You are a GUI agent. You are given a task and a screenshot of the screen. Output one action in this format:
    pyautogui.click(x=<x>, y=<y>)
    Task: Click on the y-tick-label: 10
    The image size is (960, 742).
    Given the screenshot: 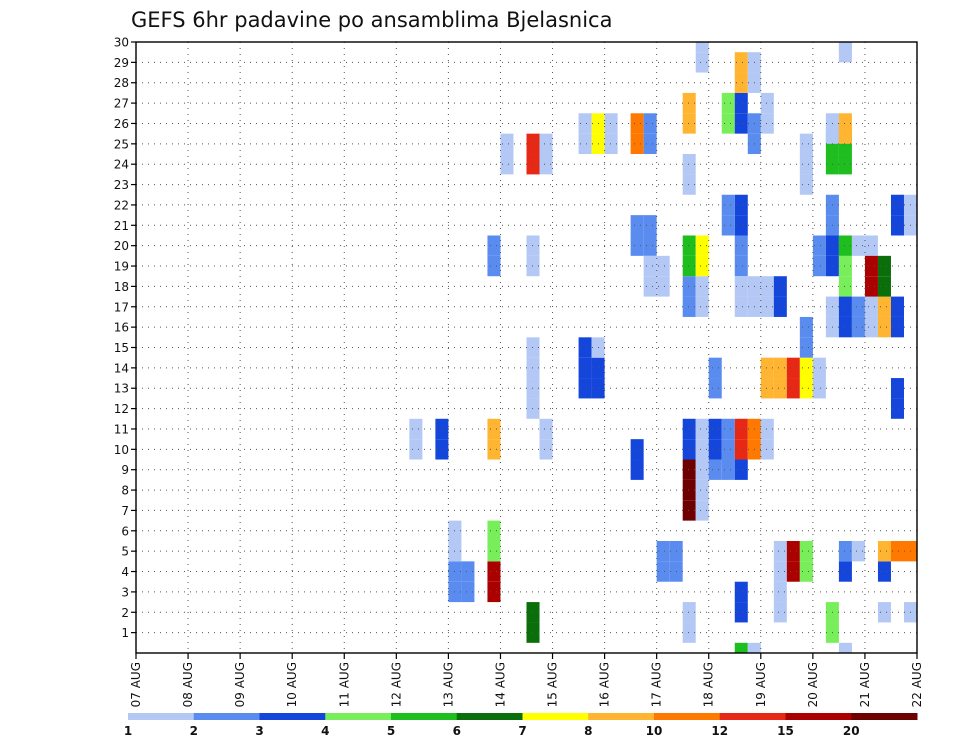 What is the action you would take?
    pyautogui.click(x=121, y=450)
    